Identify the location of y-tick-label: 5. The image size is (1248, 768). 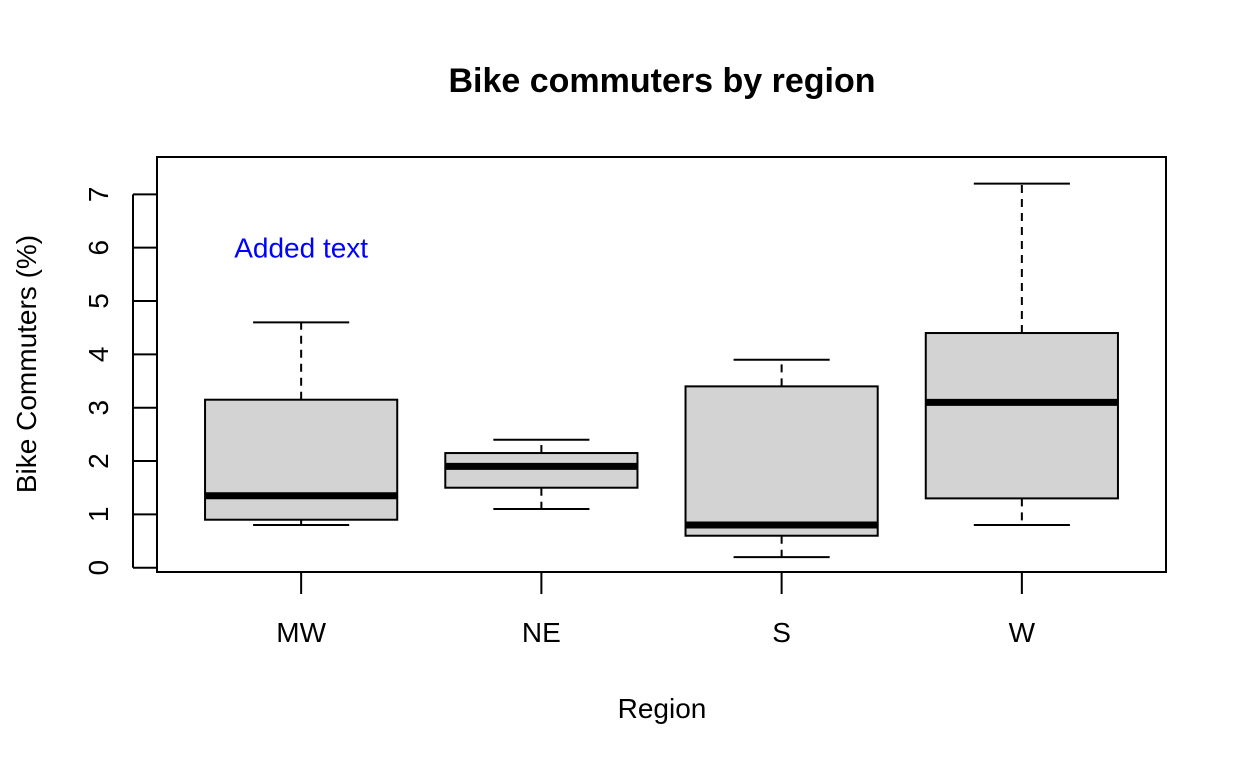
(98, 301).